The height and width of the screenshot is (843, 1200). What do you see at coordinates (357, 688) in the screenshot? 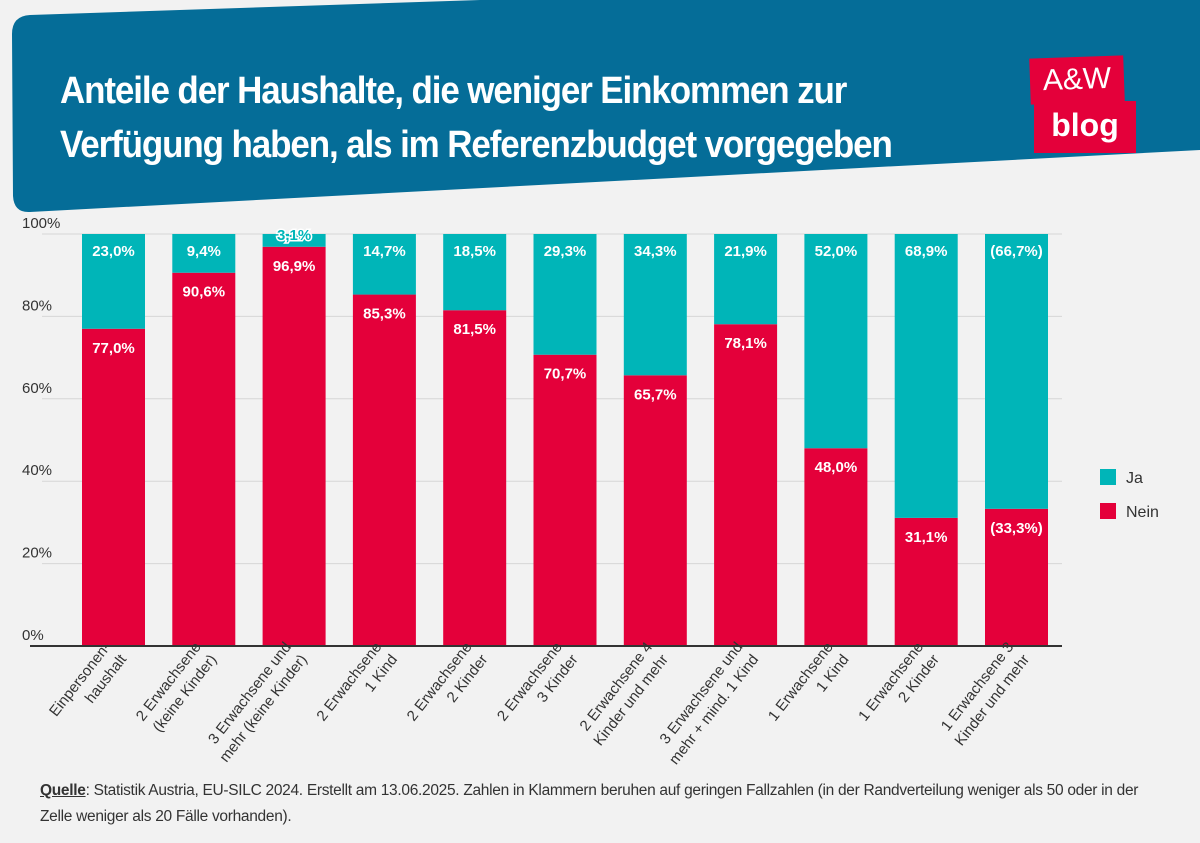
I see `x-tick-label: 2 Erwachsene1 Kind` at bounding box center [357, 688].